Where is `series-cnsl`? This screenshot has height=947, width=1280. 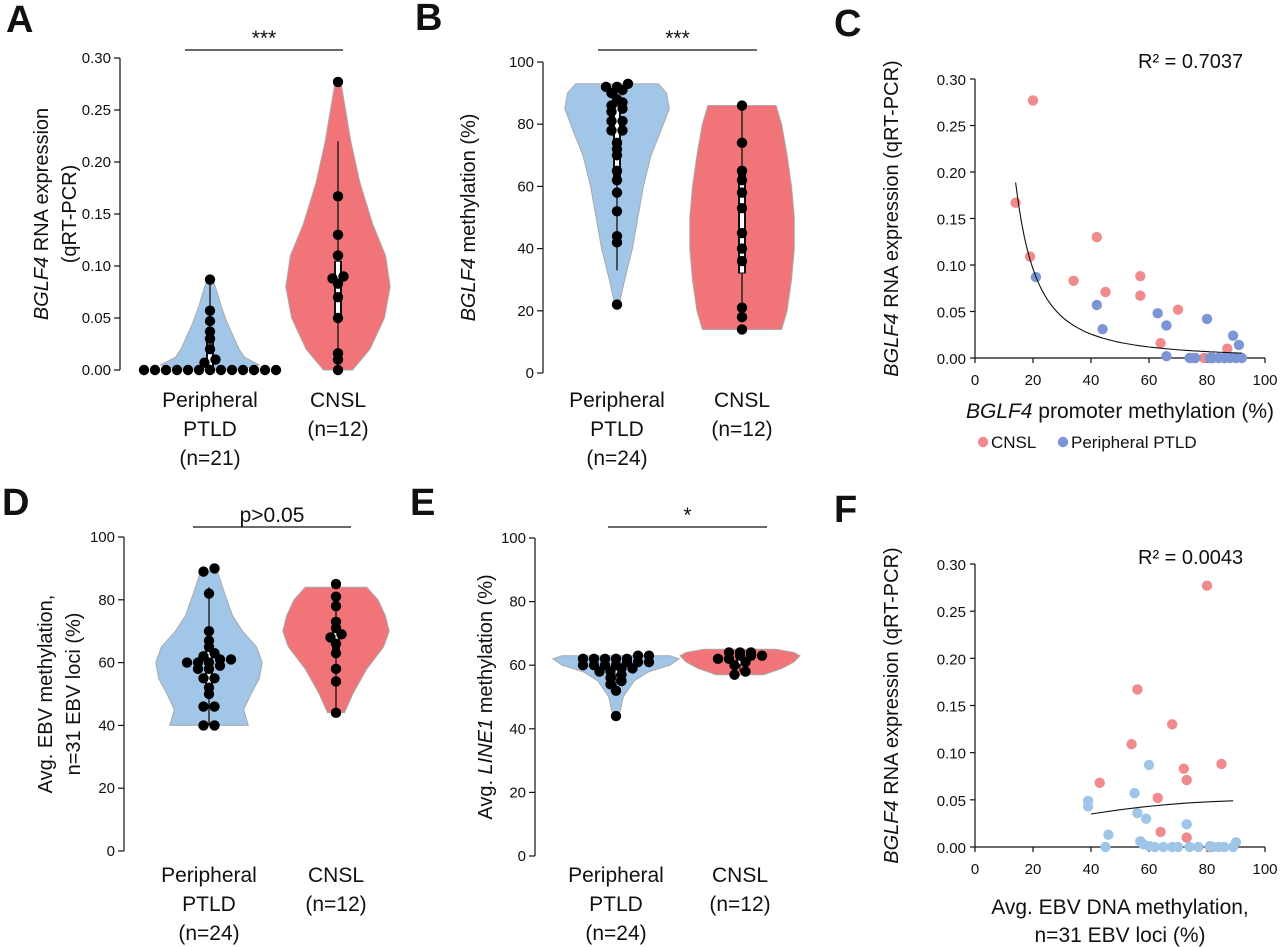 series-cnsl is located at coordinates (1121, 229).